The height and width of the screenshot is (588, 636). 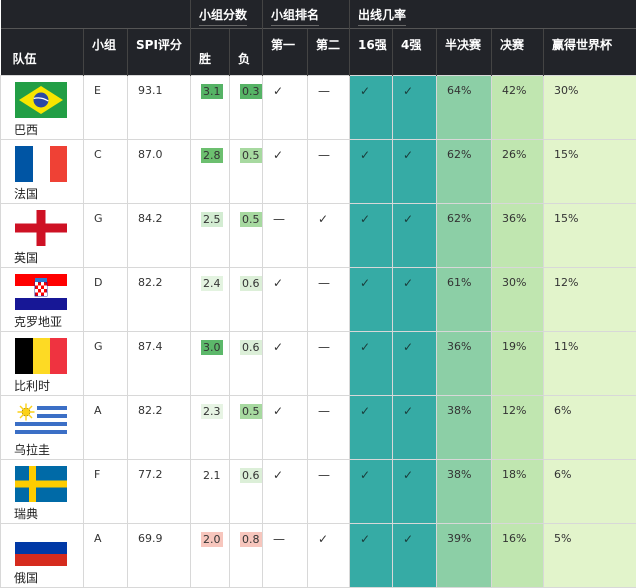 I want to click on loss-value: 0.3, so click(x=251, y=91).